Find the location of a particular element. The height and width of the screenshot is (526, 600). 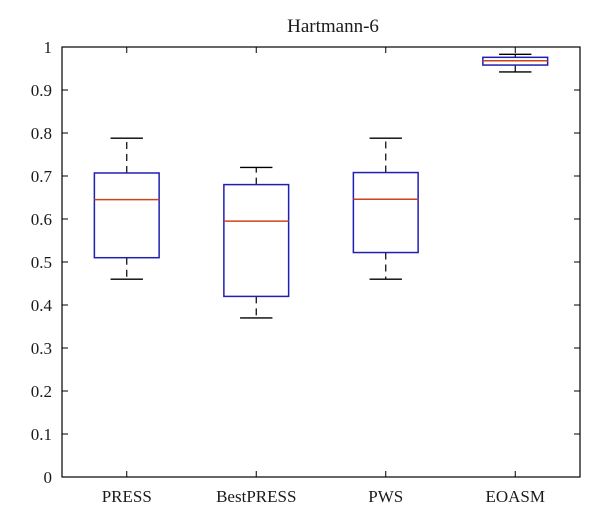

y-tick-label: 0.5 is located at coordinates (41, 262).